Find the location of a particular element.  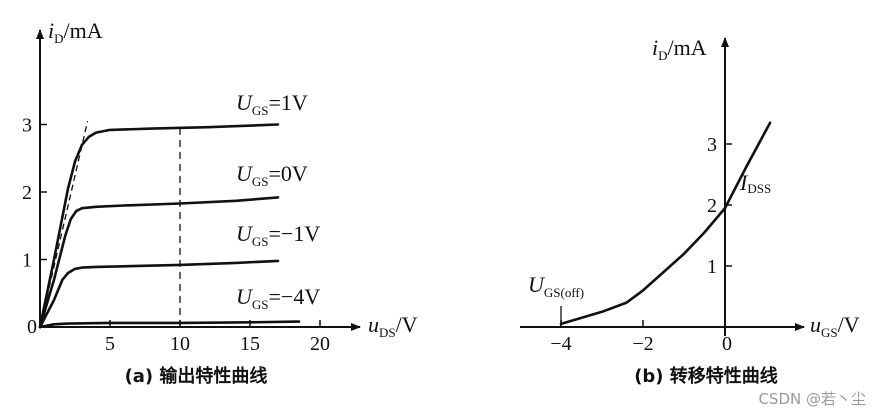

x-tick-label-b: 0 is located at coordinates (727, 344).